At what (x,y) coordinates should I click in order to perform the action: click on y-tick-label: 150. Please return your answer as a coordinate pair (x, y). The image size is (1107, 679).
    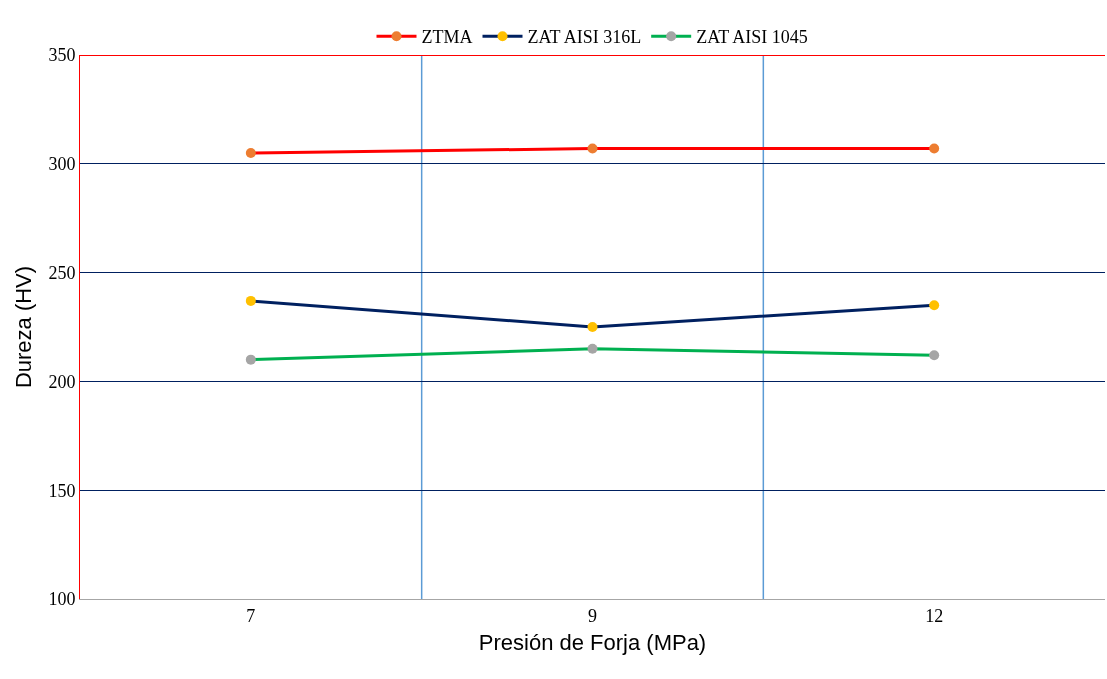
    Looking at the image, I should click on (62, 490).